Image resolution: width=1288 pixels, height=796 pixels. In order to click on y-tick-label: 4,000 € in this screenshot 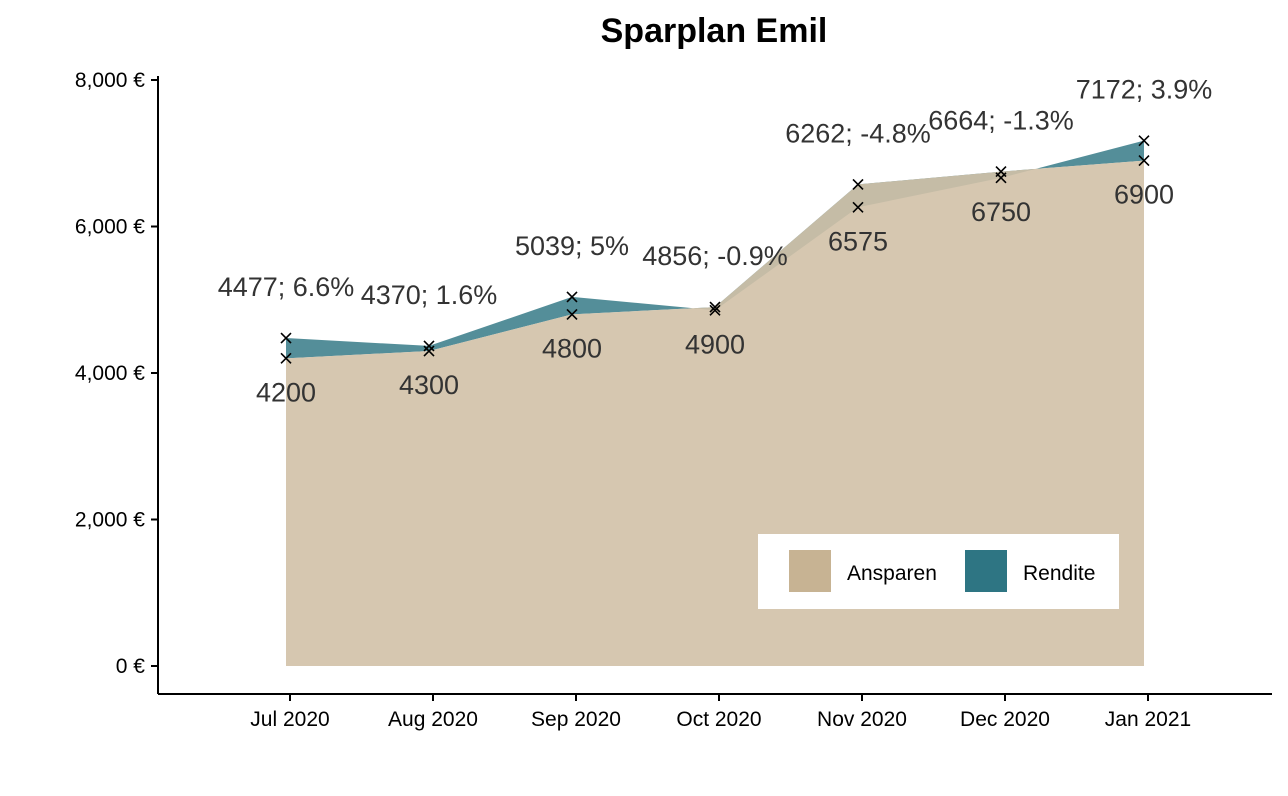, I will do `click(110, 373)`.